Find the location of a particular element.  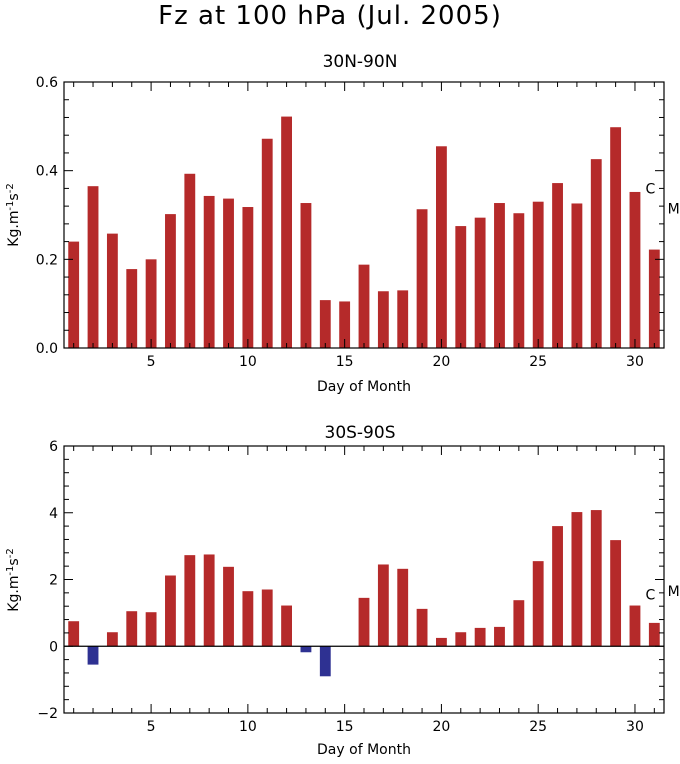

y-tick-label: 0 is located at coordinates (53, 647).